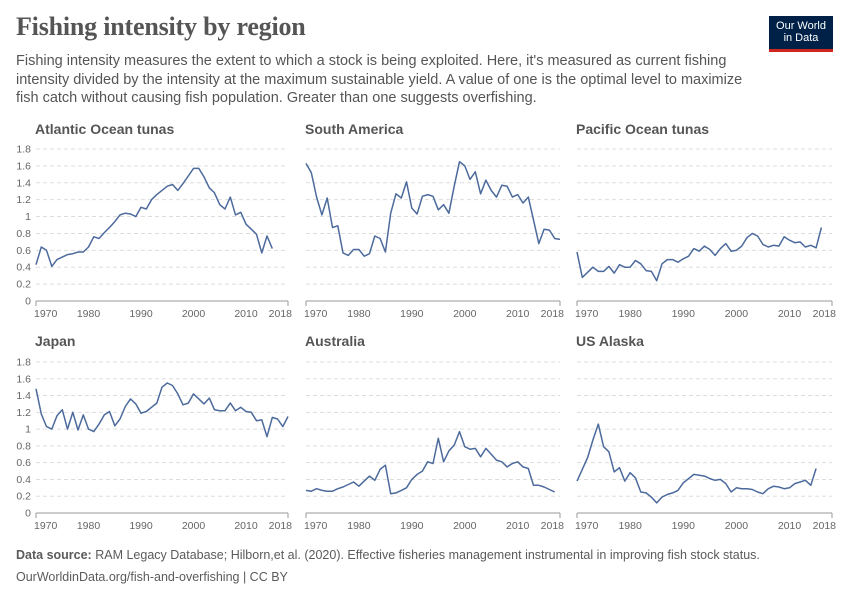 Image resolution: width=850 pixels, height=600 pixels. What do you see at coordinates (801, 34) in the screenshot?
I see `owid-logo: Our World in Data` at bounding box center [801, 34].